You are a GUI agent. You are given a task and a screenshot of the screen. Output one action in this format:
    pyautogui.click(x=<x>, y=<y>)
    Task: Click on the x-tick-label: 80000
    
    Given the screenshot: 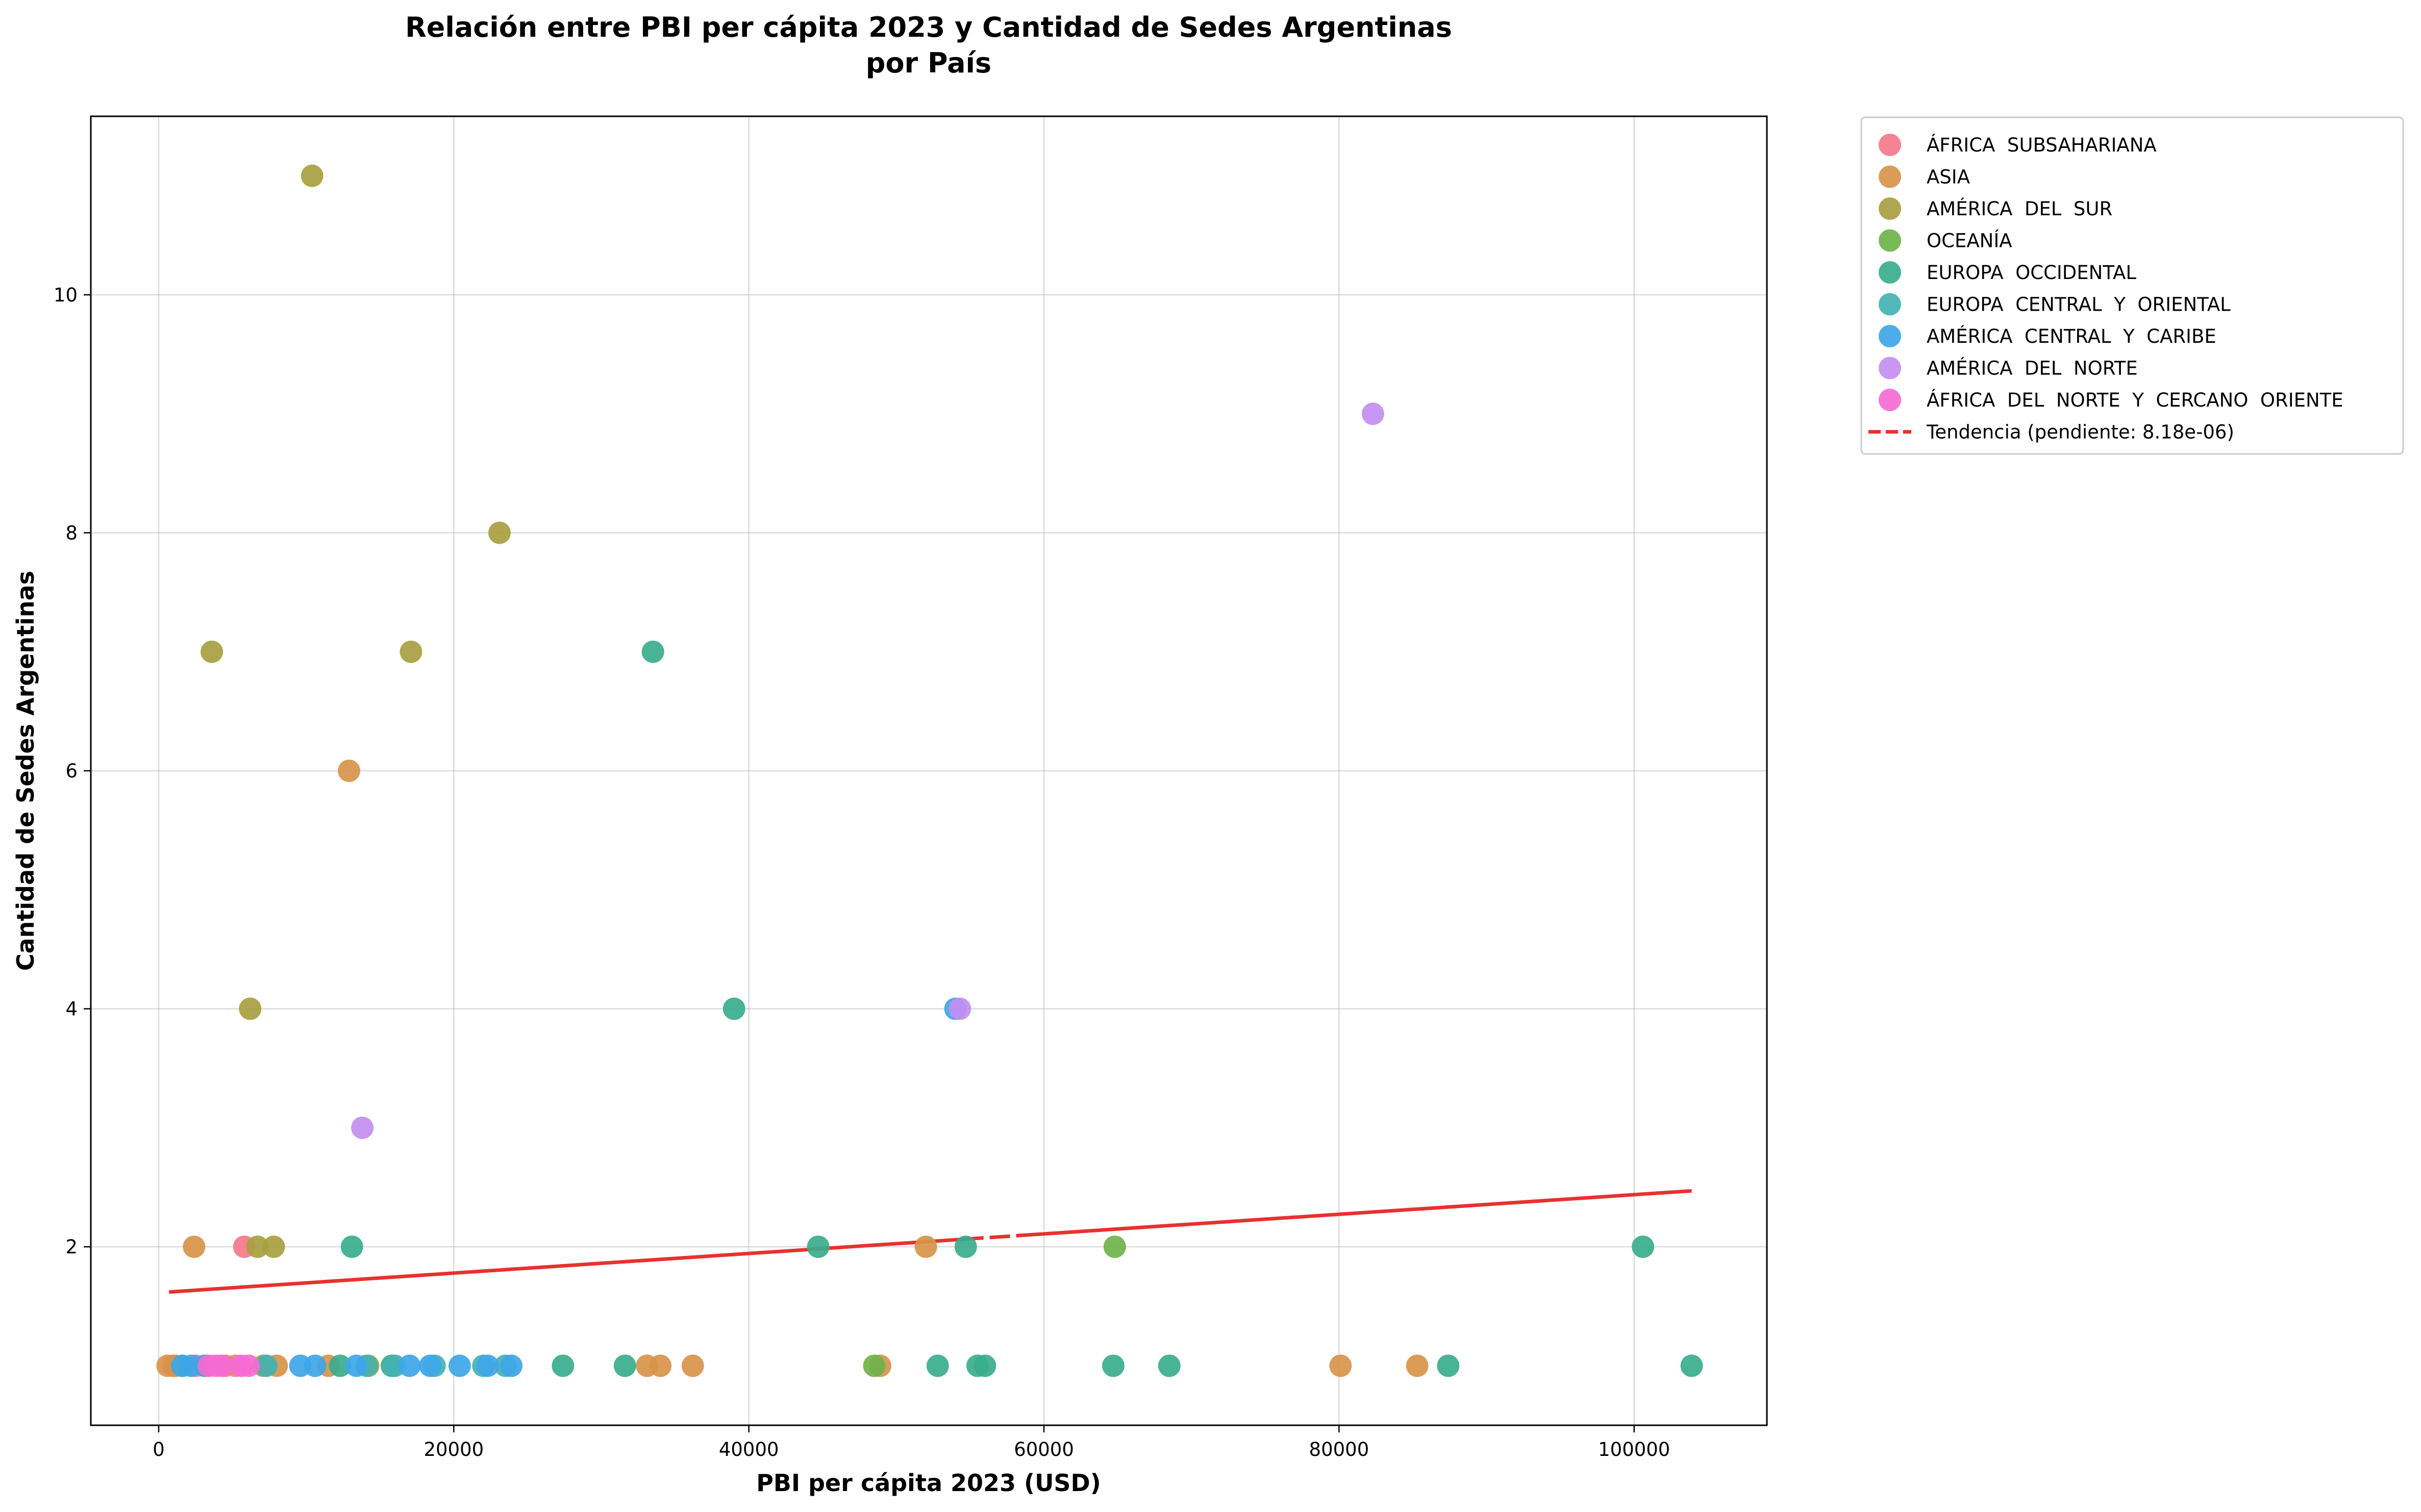 What is the action you would take?
    pyautogui.click(x=1339, y=1449)
    